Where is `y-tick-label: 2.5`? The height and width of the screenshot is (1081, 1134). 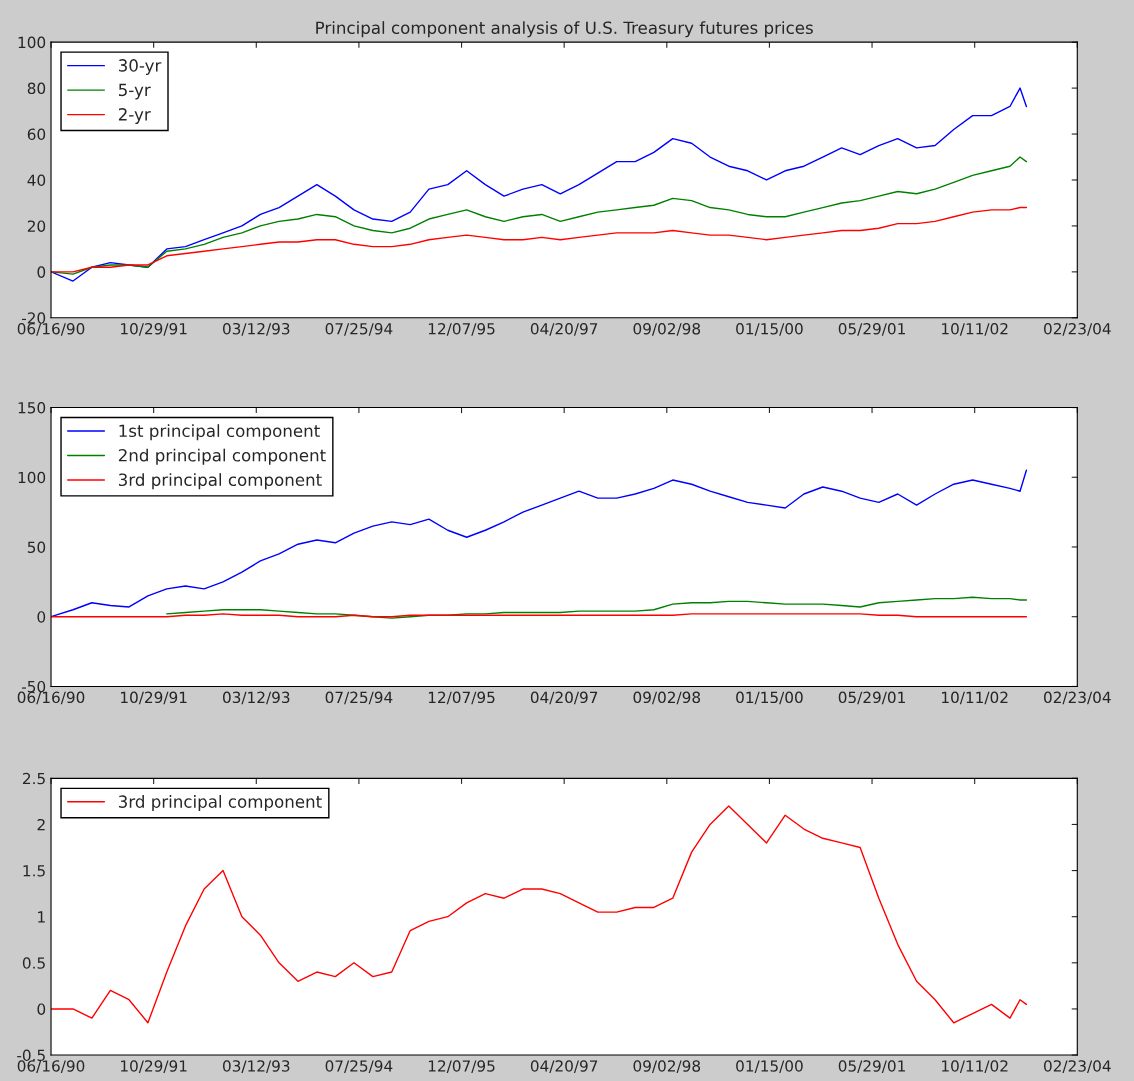 y-tick-label: 2.5 is located at coordinates (33, 778).